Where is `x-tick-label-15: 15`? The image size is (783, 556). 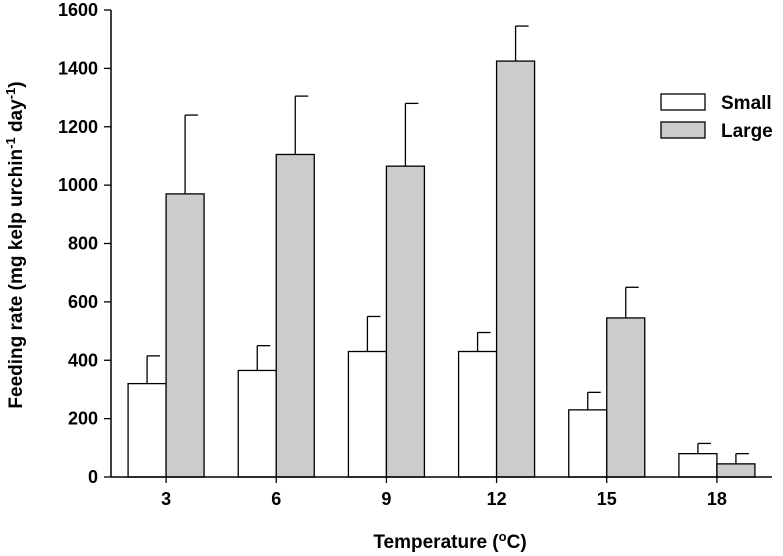 x-tick-label-15: 15 is located at coordinates (607, 499).